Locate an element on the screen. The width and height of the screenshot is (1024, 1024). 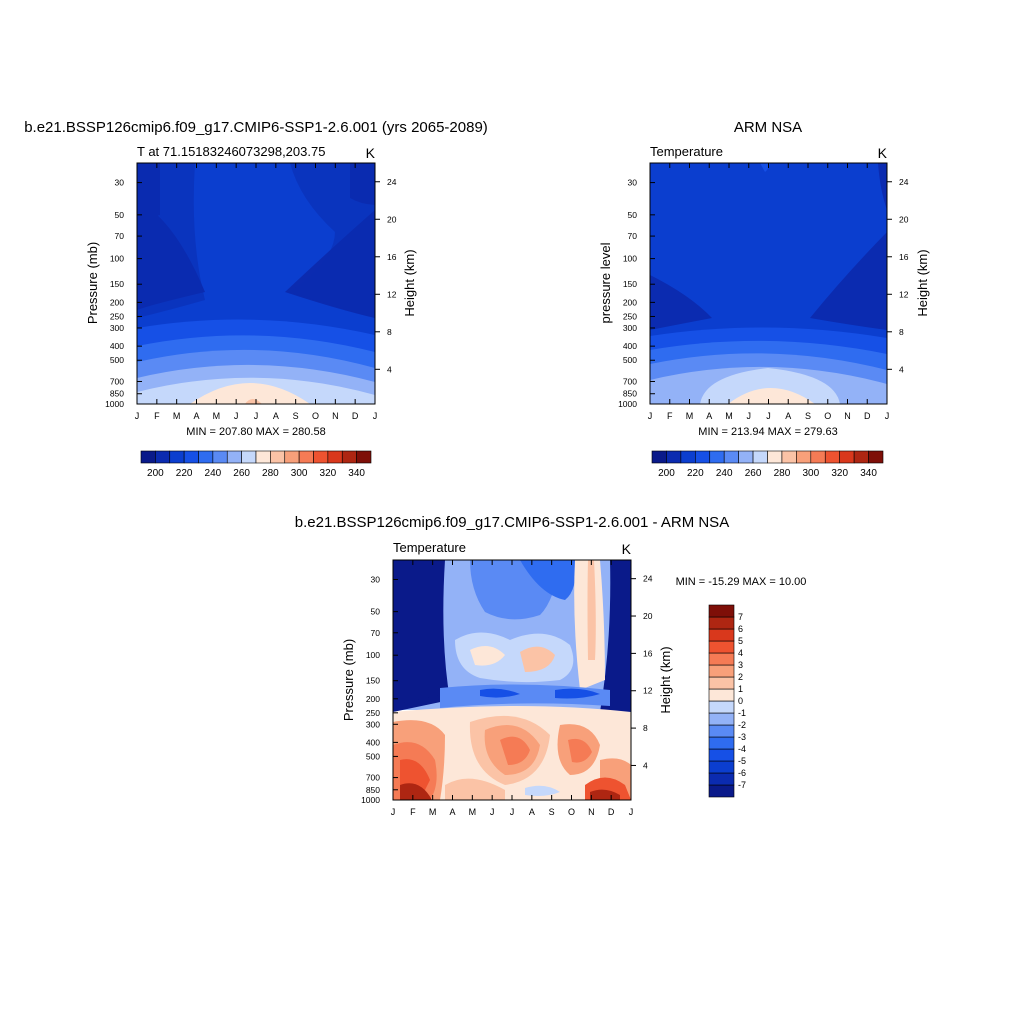
y-tick-label: 50 is located at coordinates (120, 215).